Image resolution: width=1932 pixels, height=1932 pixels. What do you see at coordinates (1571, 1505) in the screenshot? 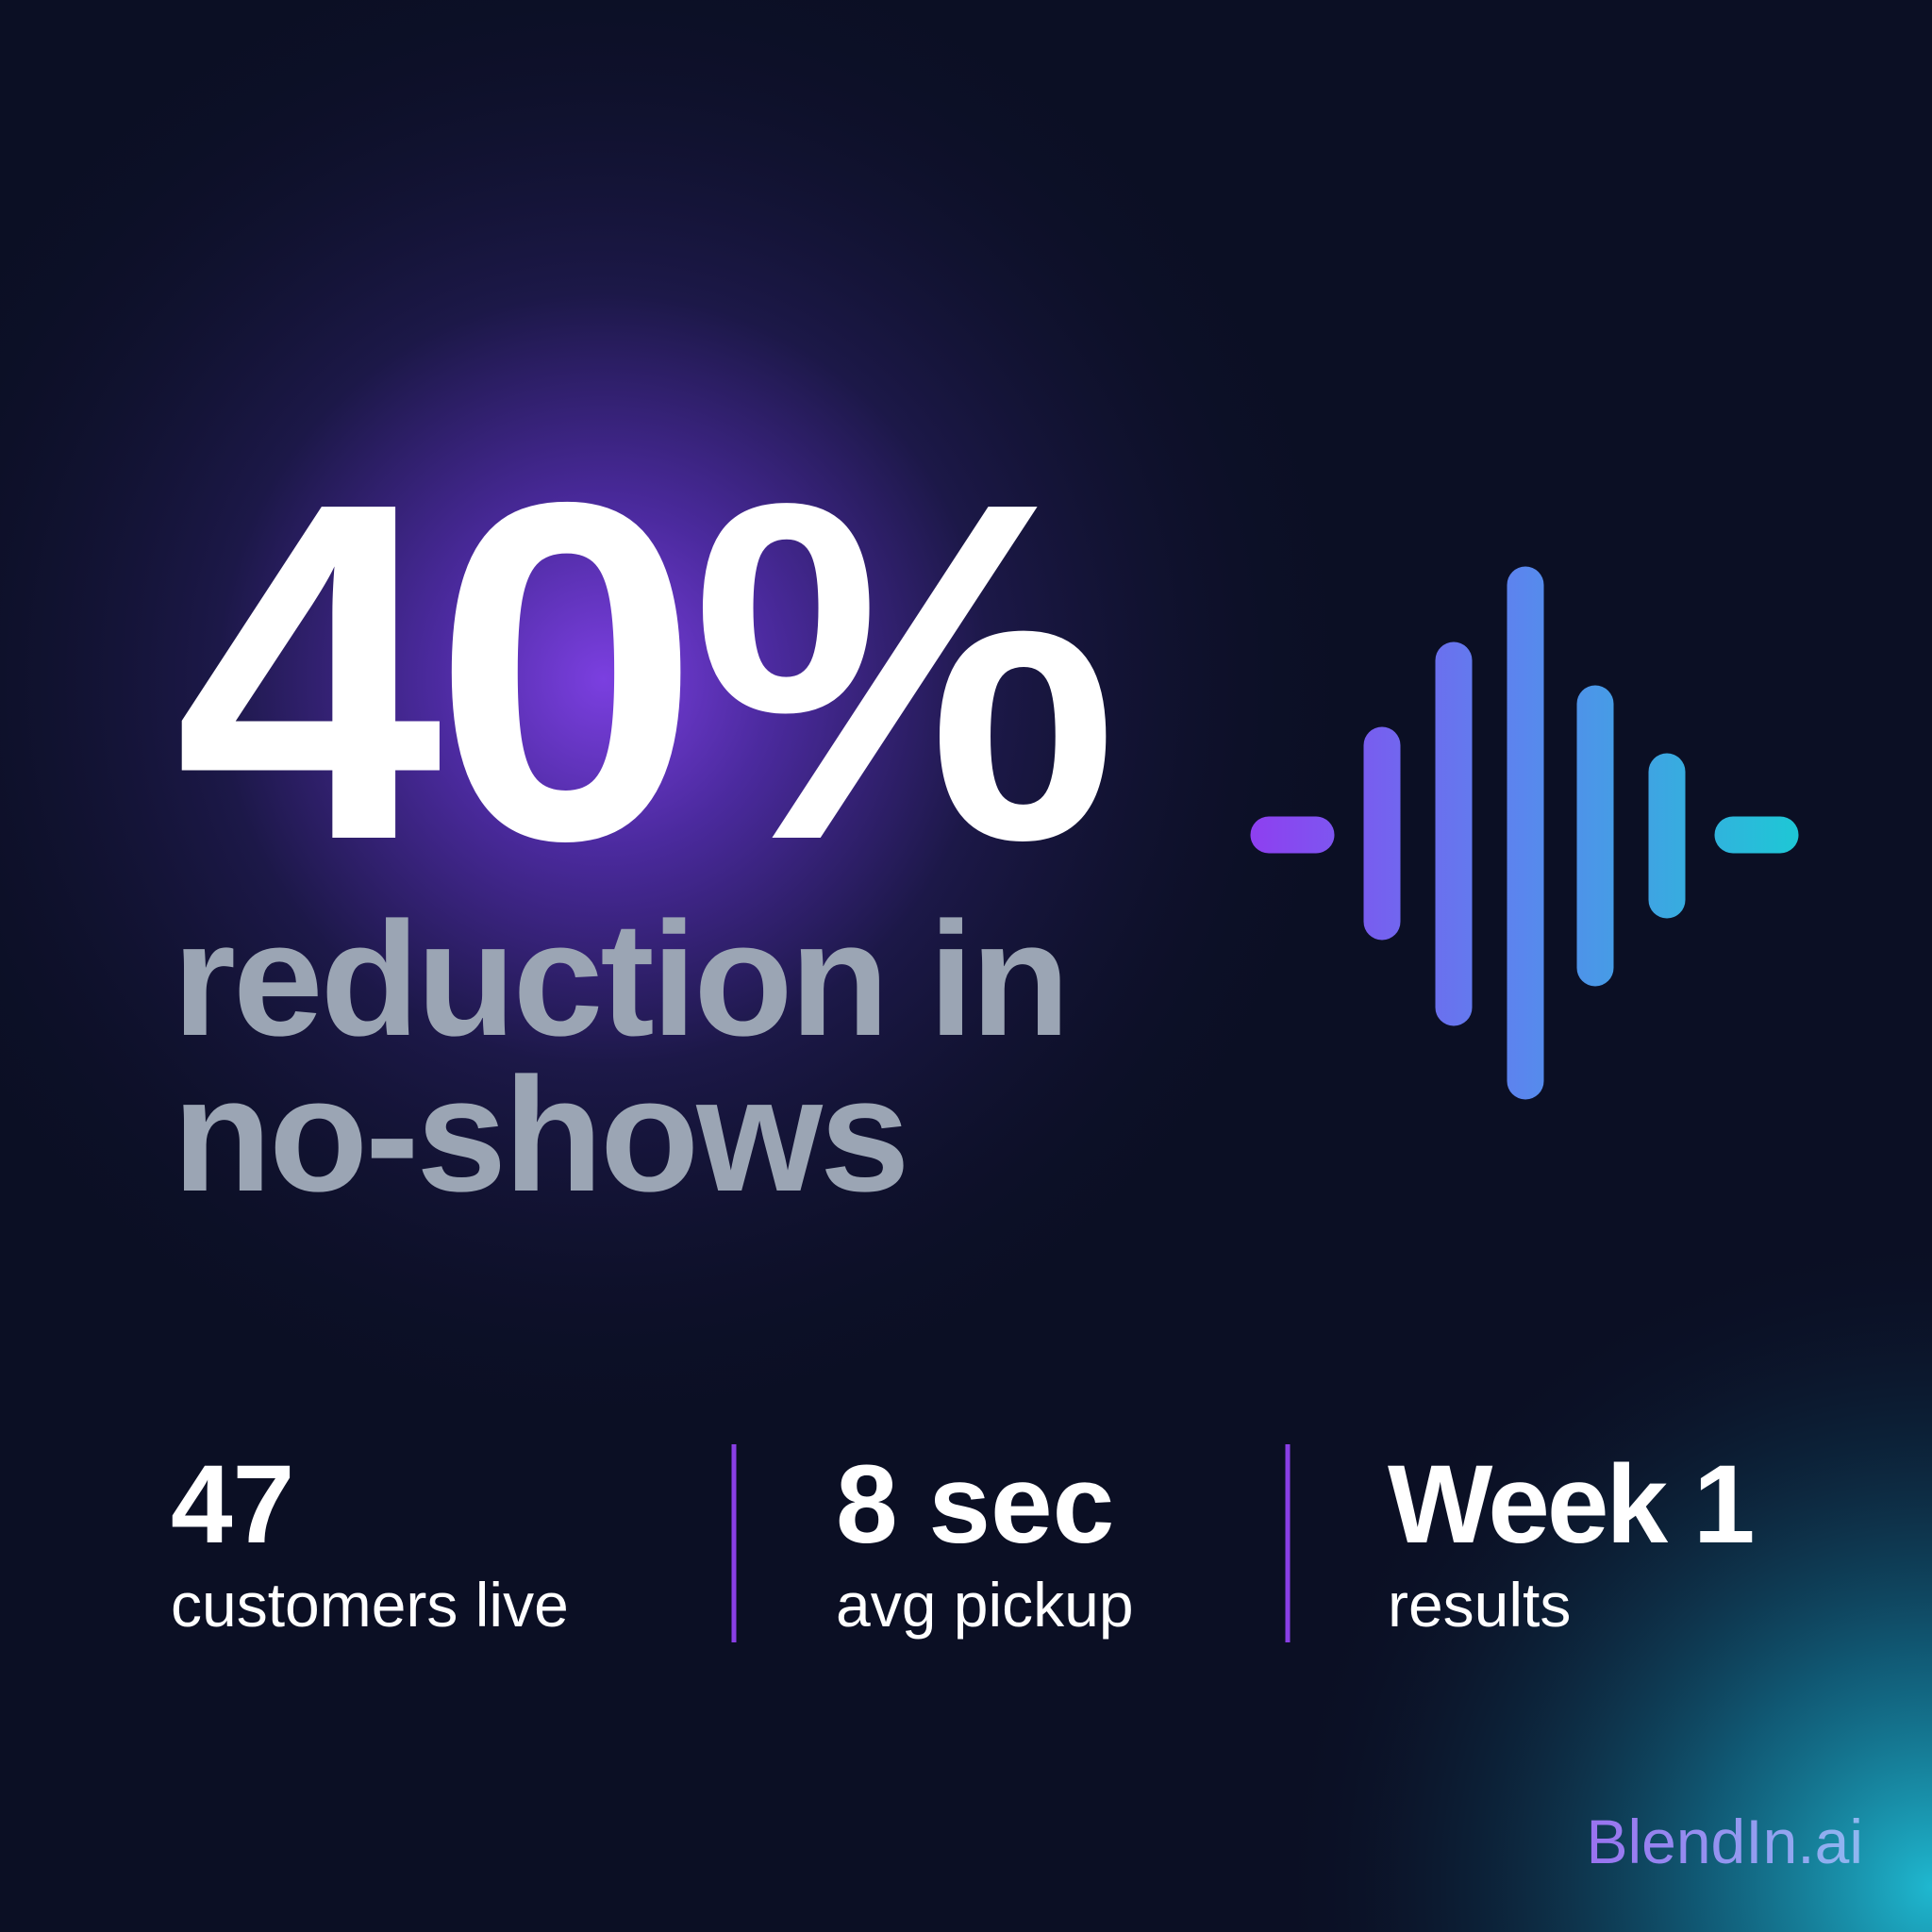
I see `stat-value: Week 1` at bounding box center [1571, 1505].